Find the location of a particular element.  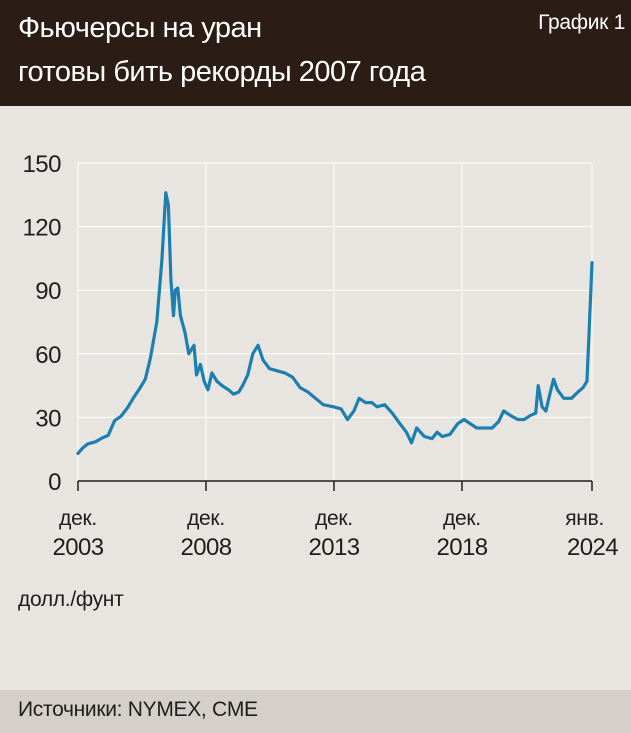

y-tick-label: 150 is located at coordinates (41, 164).